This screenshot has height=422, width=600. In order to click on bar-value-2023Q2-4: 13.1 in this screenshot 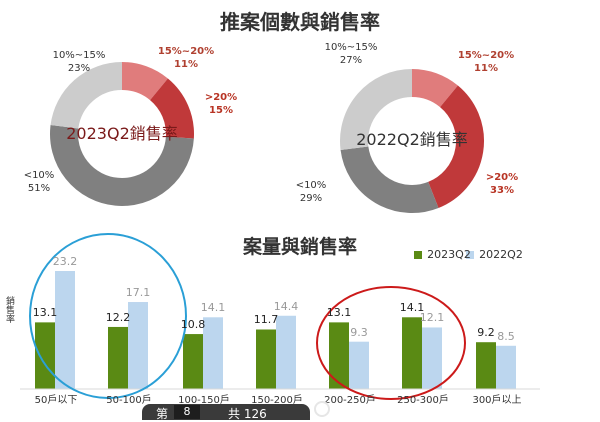, I will do `click(339, 313)`.